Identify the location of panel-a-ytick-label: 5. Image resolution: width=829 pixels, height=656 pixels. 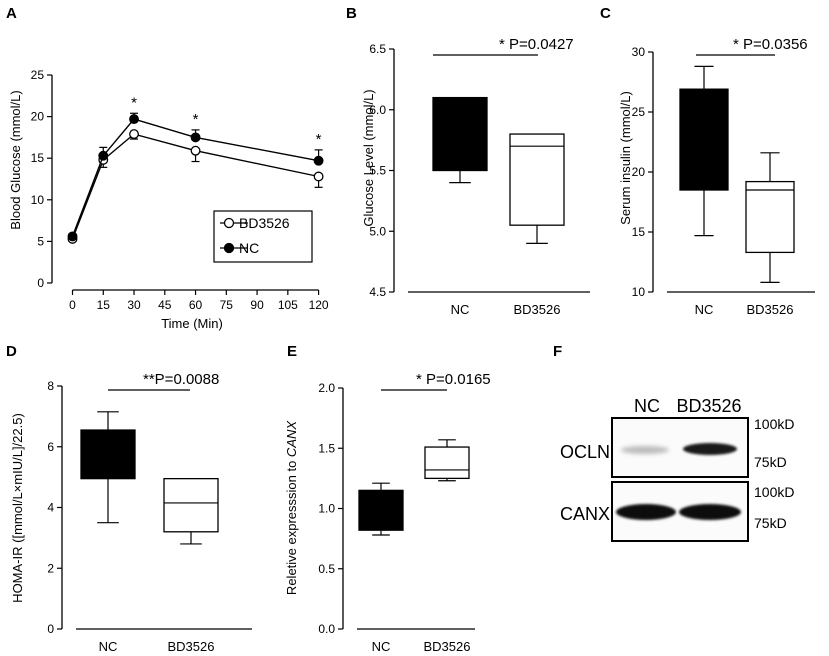
(40, 241).